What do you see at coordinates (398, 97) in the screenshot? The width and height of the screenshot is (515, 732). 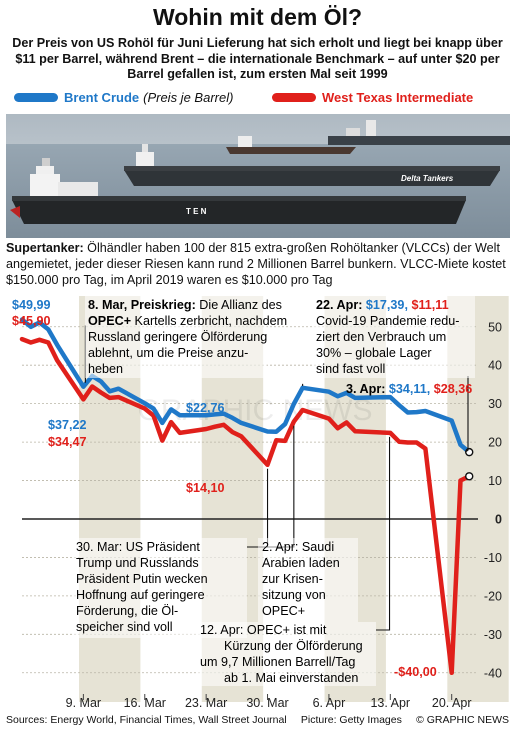 I see `legend-label-wti: West Texas Intermediate` at bounding box center [398, 97].